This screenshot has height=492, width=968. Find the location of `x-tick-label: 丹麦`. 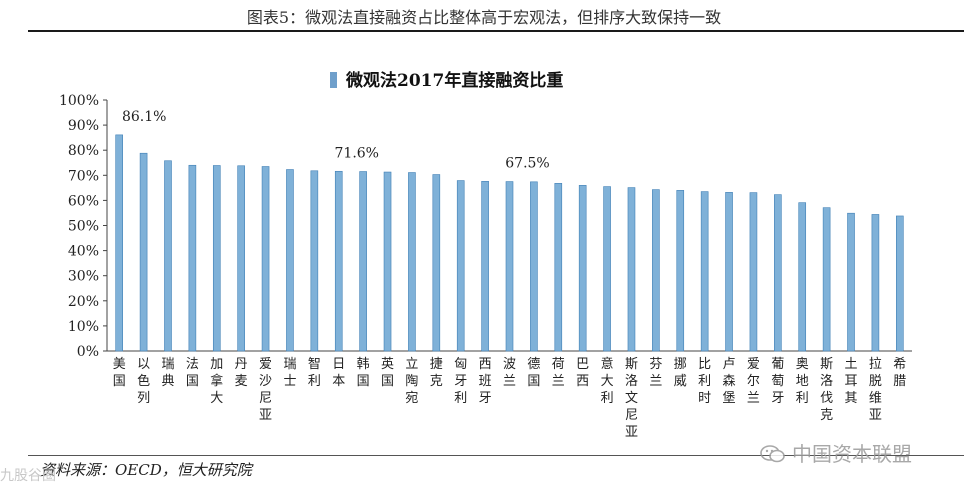

x-tick-label: 丹麦 is located at coordinates (241, 373).